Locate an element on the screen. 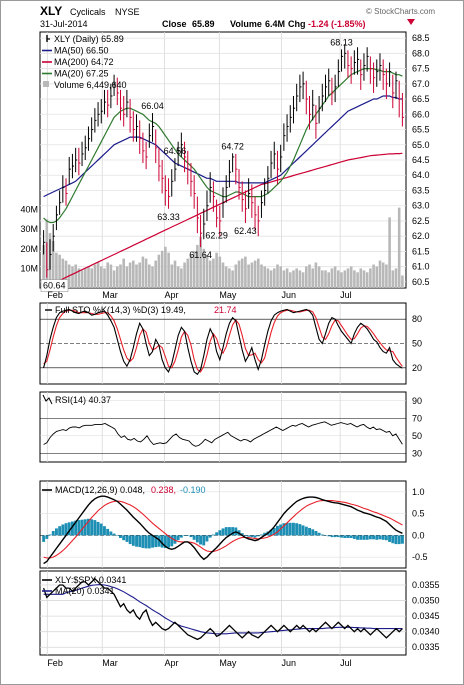  sto-d-line is located at coordinates (223, 341).